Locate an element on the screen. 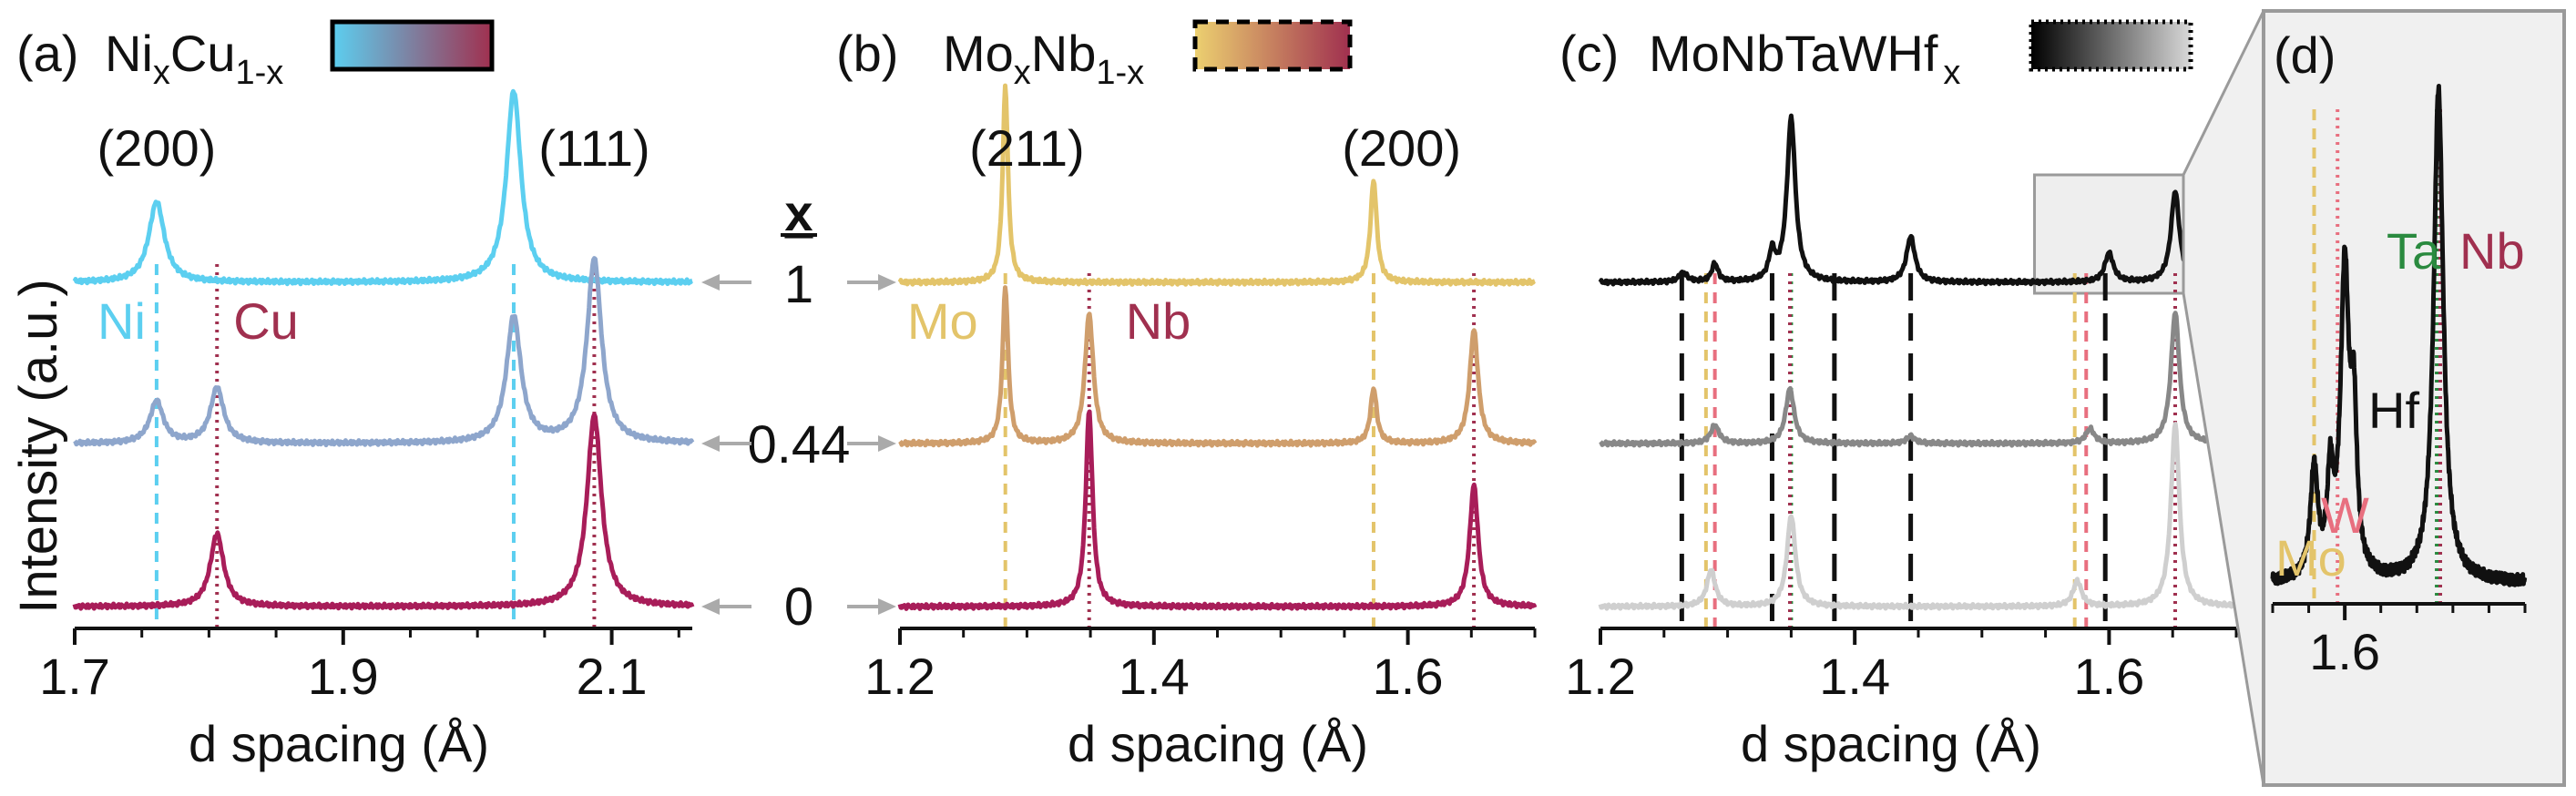 The width and height of the screenshot is (2576, 796). miller-index-label: (211) is located at coordinates (1027, 148).